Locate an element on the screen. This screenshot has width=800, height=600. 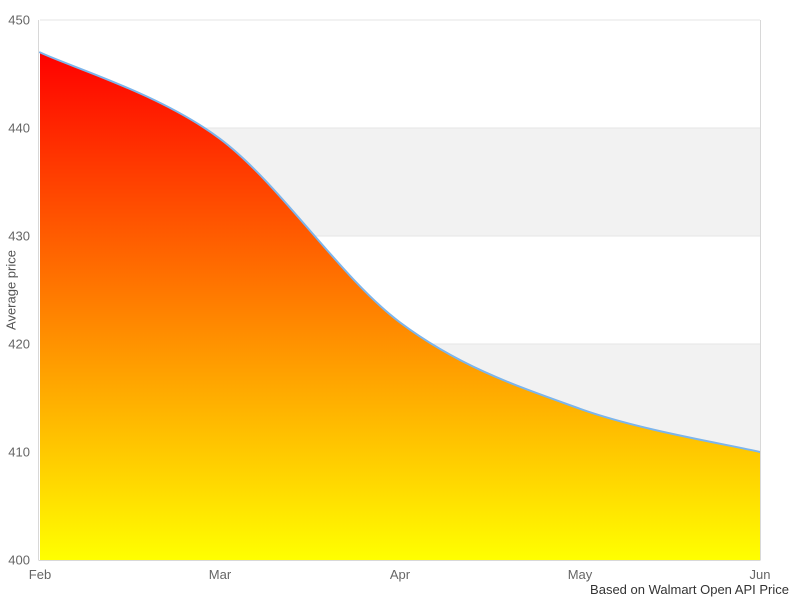
y-tick-label: 400 is located at coordinates (19, 560).